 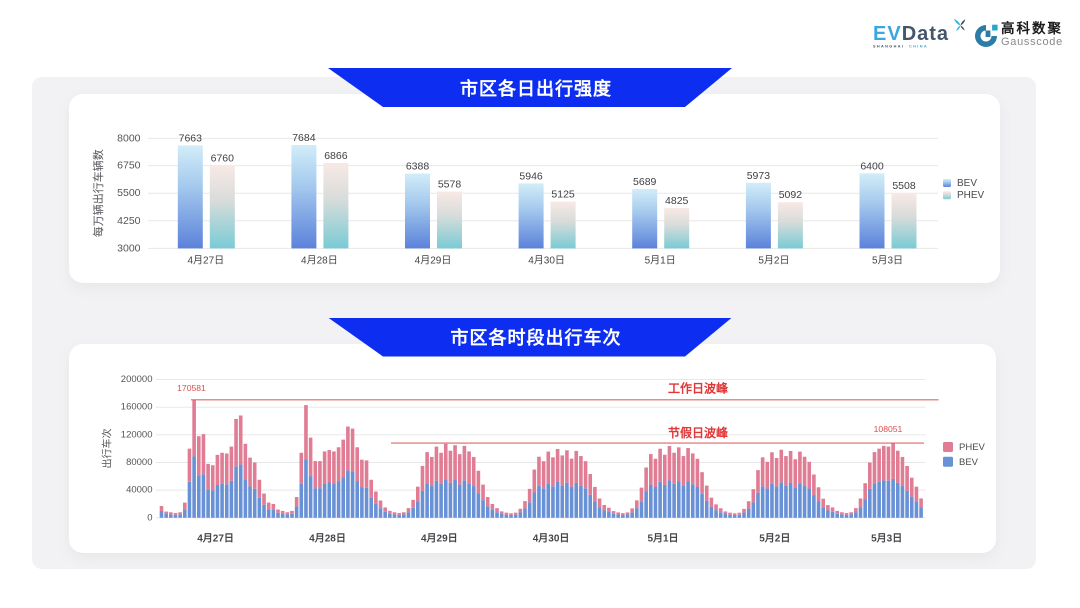 What do you see at coordinates (137, 407) in the screenshot?
I see `svg-text: 160000` at bounding box center [137, 407].